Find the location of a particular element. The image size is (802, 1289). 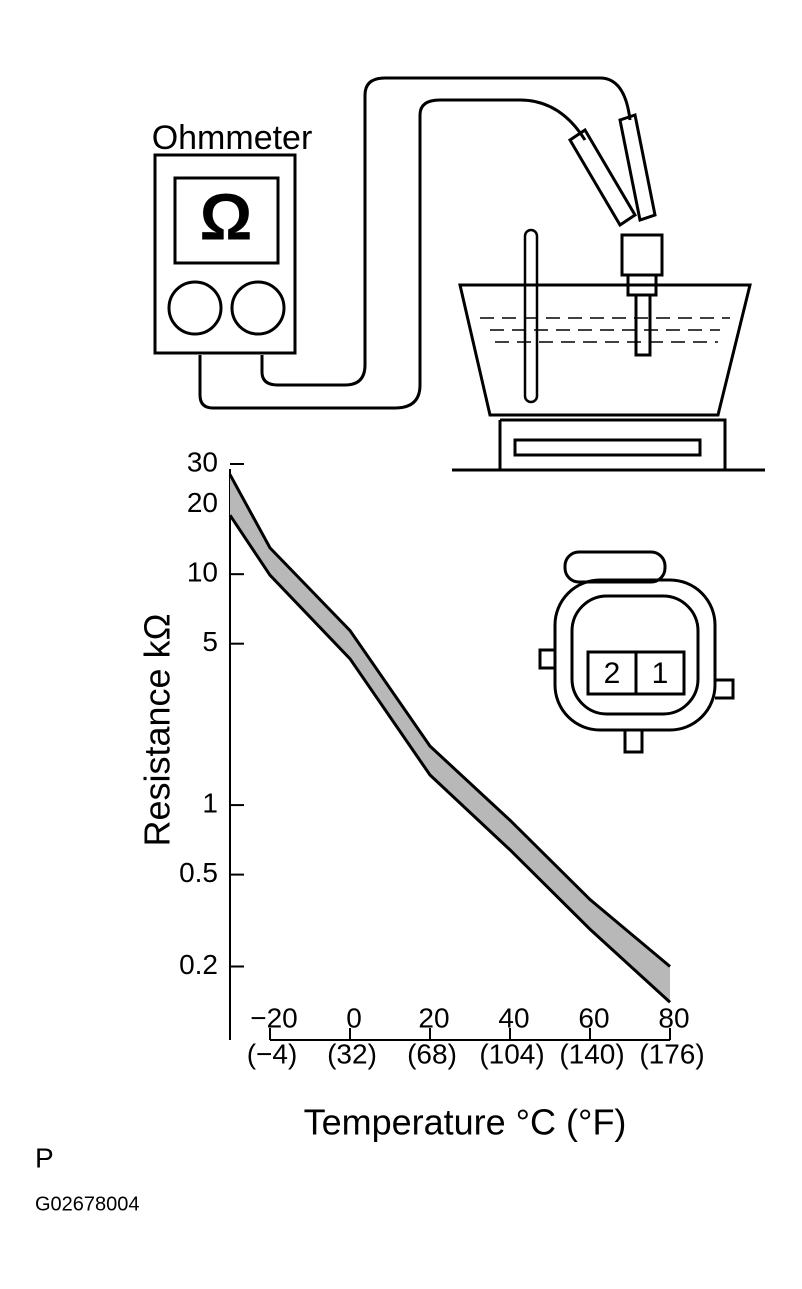

x-tick-label: 20 is located at coordinates (433, 1017).